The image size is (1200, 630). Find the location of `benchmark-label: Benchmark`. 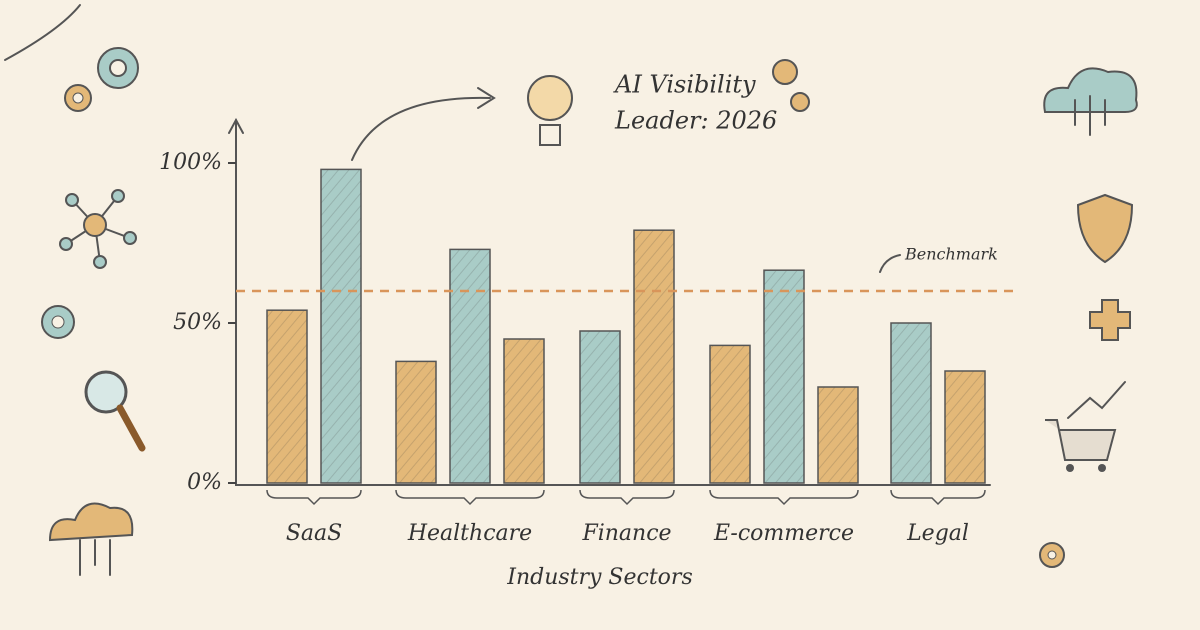

benchmark-label: Benchmark is located at coordinates (951, 254).